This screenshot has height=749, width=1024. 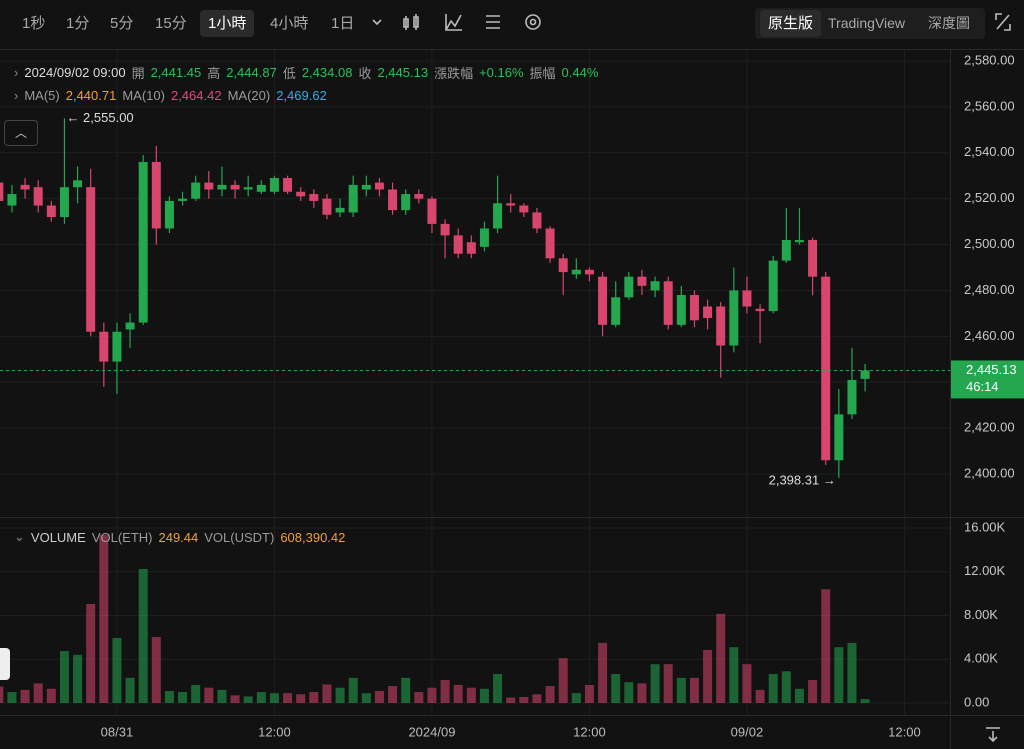 I want to click on candles-icon, so click(x=411, y=22).